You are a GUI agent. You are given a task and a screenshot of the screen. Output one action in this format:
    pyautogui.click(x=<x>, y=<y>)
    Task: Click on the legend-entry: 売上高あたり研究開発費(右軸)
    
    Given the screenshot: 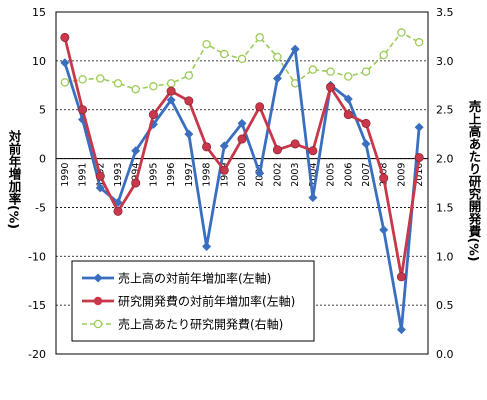 What is the action you would take?
    pyautogui.click(x=182, y=324)
    